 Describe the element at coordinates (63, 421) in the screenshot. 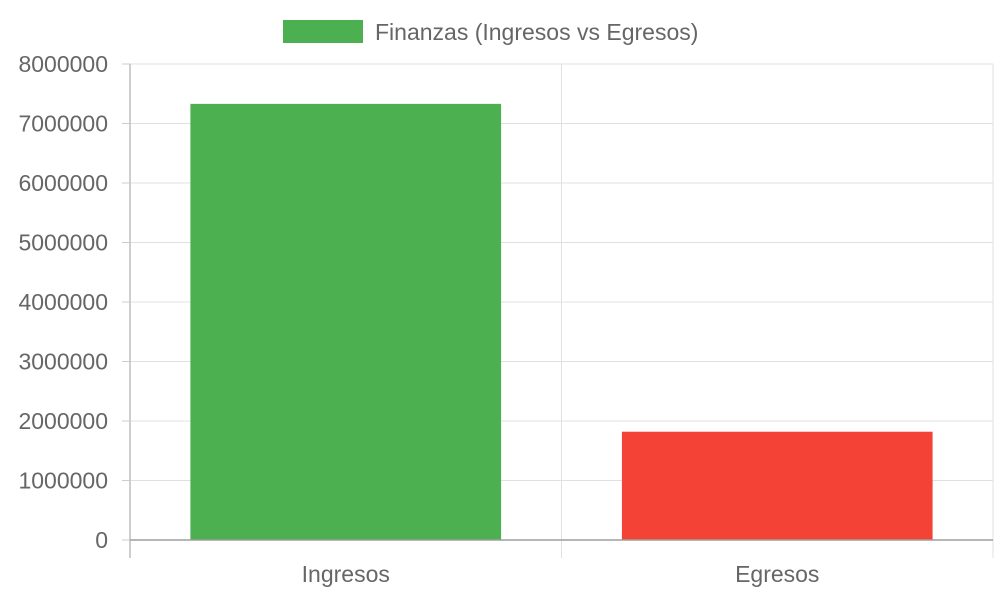

I see `y-tick-label: 2000000` at that location.